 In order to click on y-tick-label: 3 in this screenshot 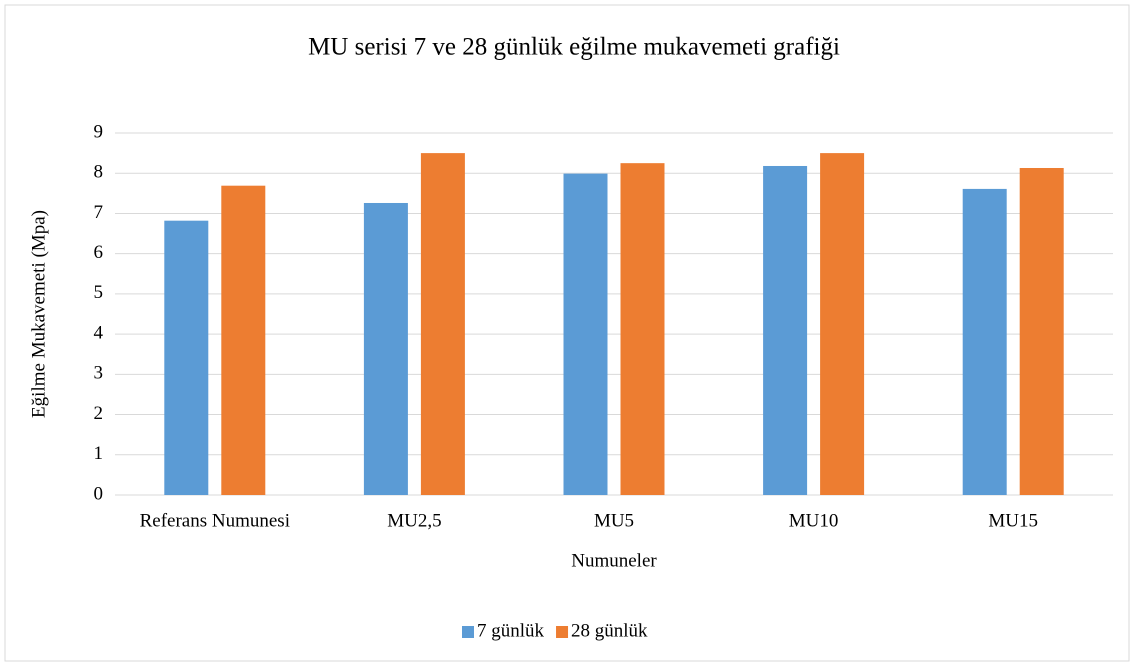, I will do `click(99, 373)`.